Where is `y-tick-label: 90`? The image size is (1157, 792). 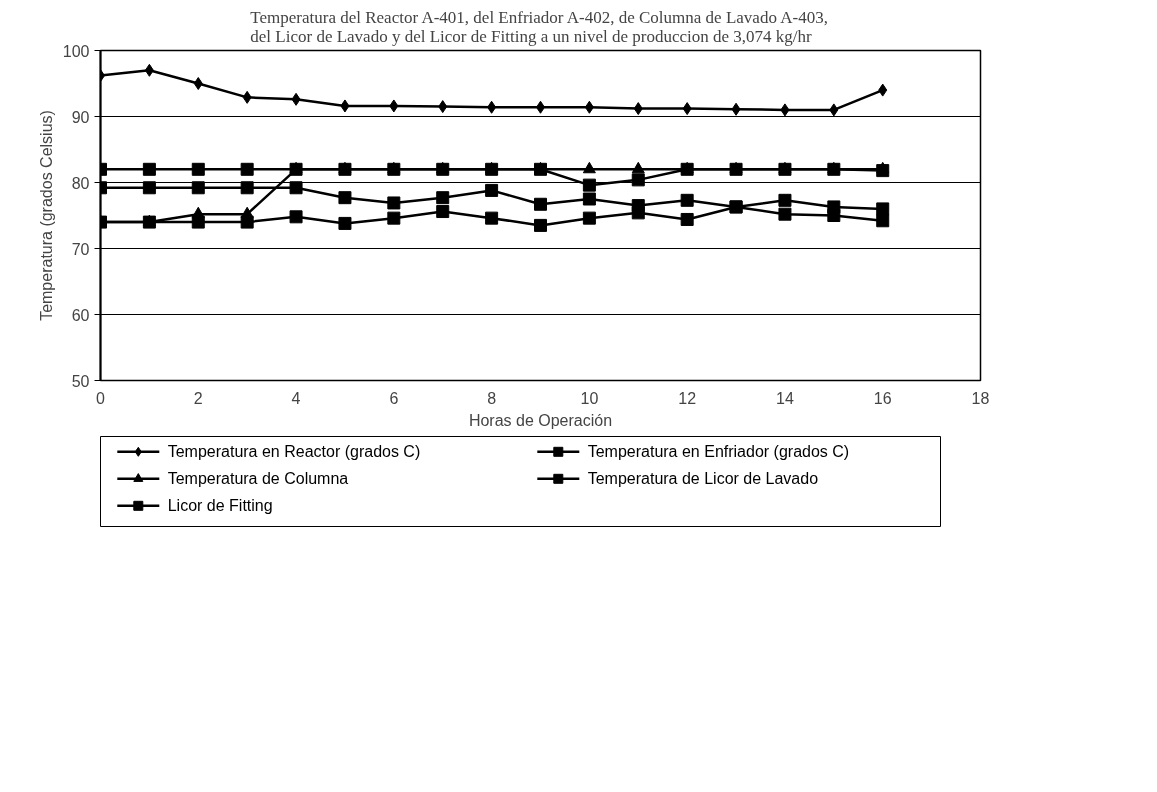 y-tick-label: 90 is located at coordinates (80, 117).